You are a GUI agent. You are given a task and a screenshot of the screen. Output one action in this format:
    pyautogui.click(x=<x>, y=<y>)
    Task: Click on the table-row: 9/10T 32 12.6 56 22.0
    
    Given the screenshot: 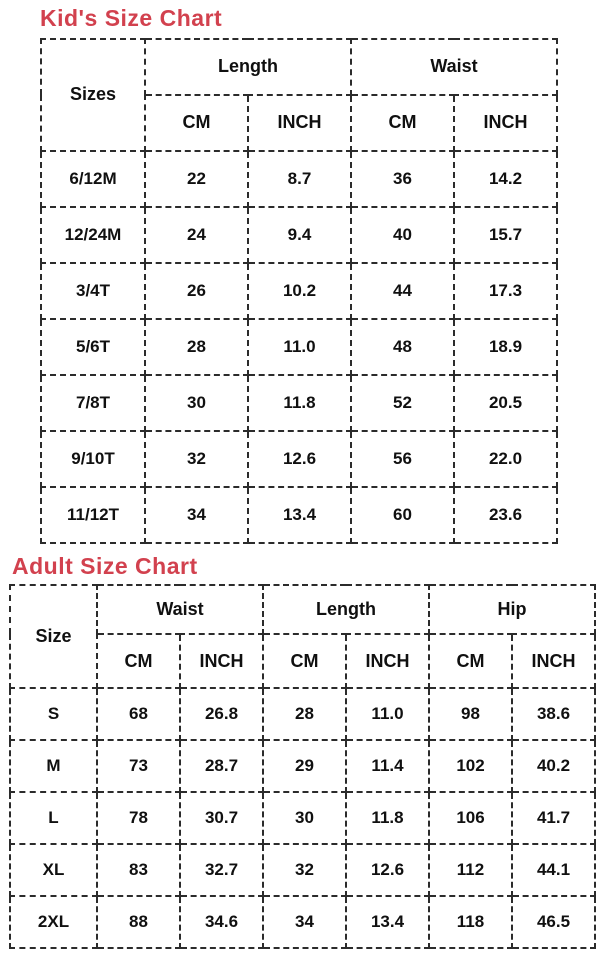 What is the action you would take?
    pyautogui.click(x=299, y=458)
    